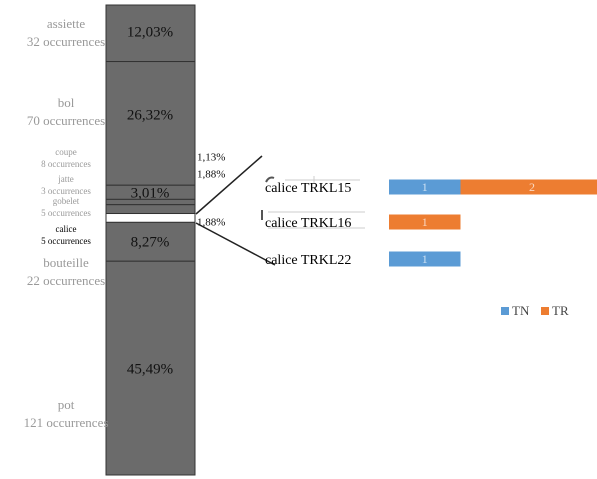  What do you see at coordinates (313, 202) in the screenshot?
I see `vessel-sketch` at bounding box center [313, 202].